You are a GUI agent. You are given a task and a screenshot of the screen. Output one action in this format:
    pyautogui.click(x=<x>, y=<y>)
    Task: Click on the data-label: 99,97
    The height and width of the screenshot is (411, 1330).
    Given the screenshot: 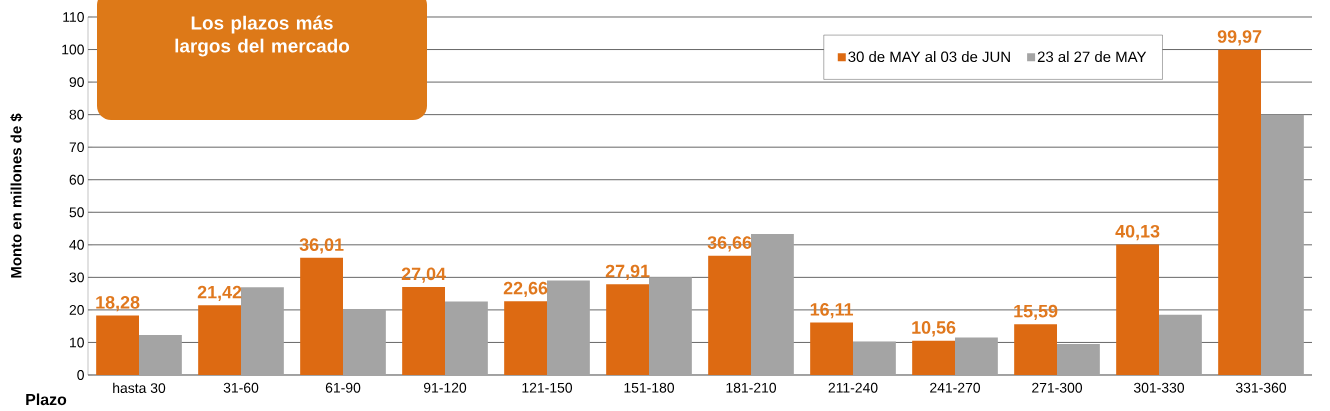 What is the action you would take?
    pyautogui.click(x=1239, y=38)
    